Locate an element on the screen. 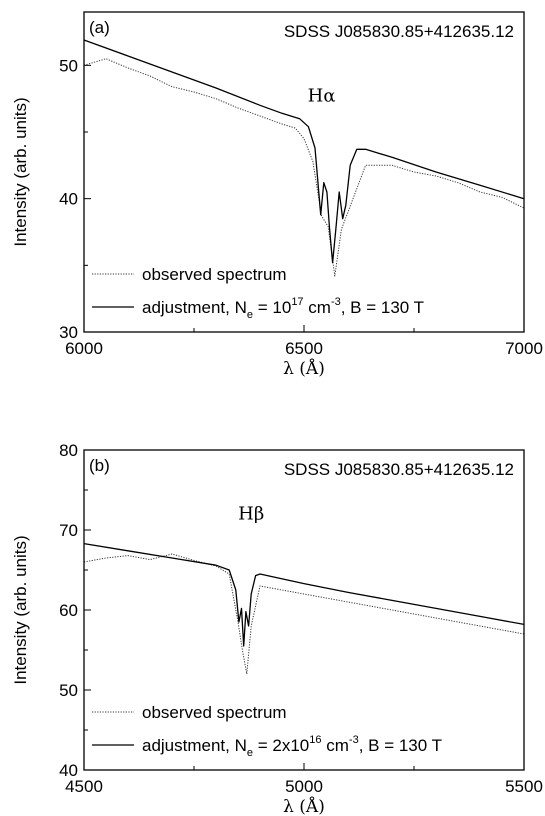 This screenshot has height=816, width=545. spectral-line-label: Hα is located at coordinates (322, 95).